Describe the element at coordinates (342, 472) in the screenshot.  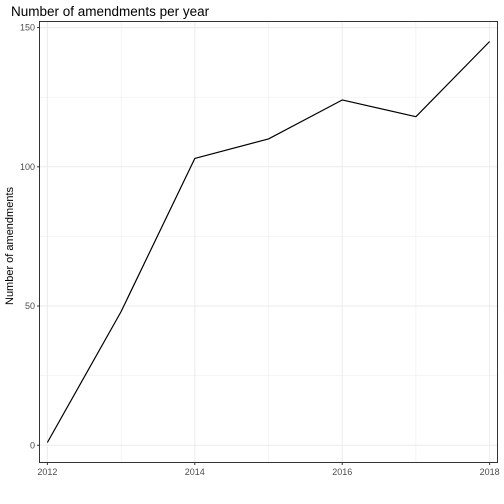
I see `x-tick-label: 2016` at that location.